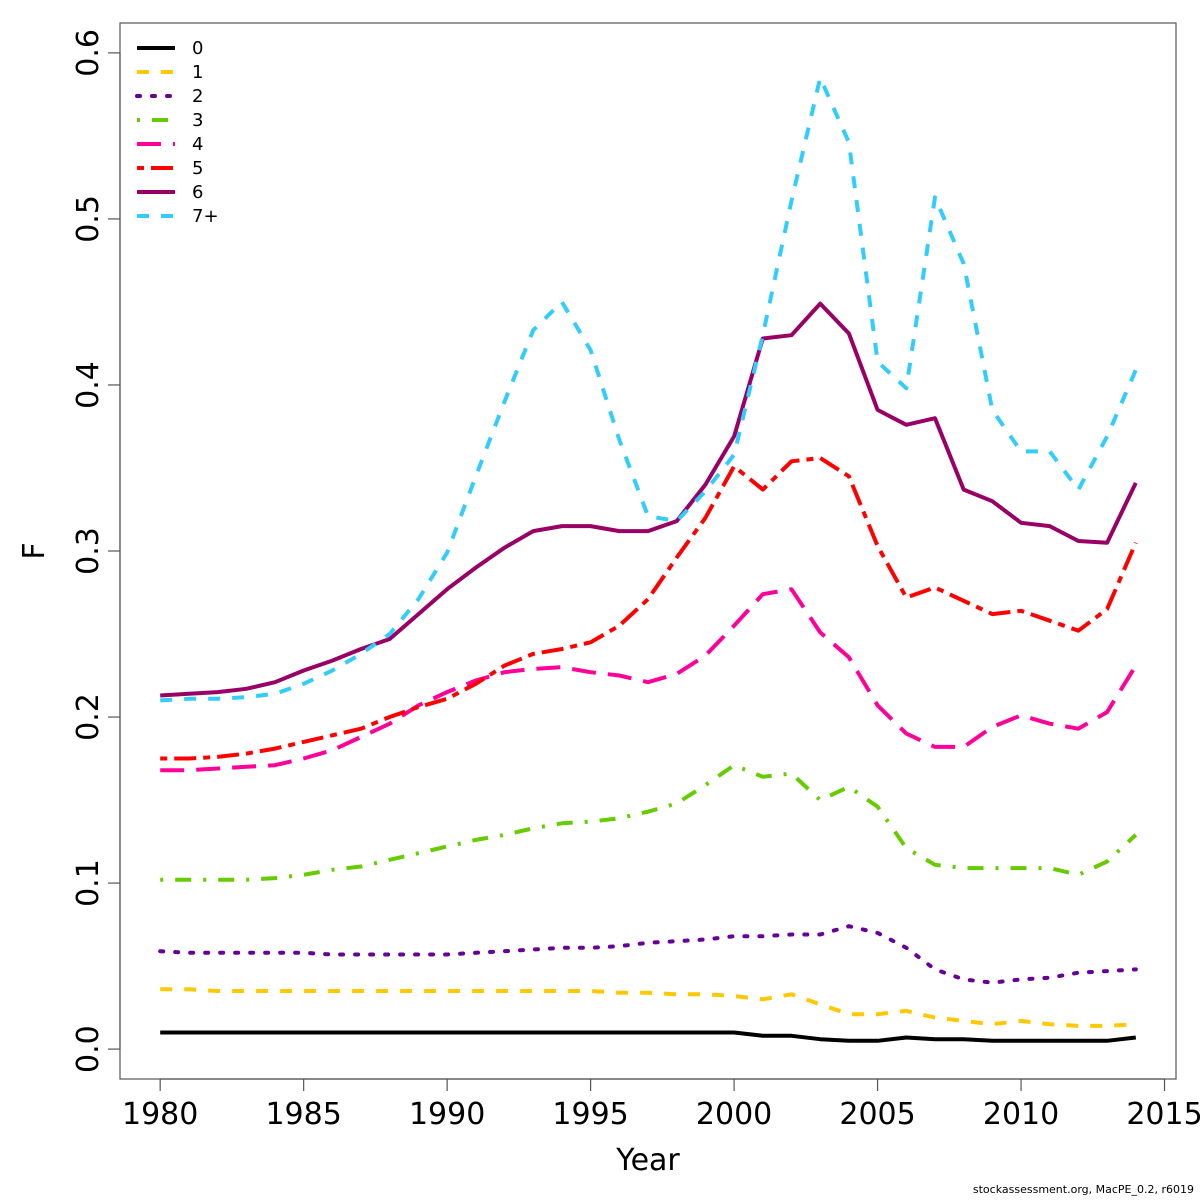  What do you see at coordinates (197, 144) in the screenshot?
I see `legend-label: 4` at bounding box center [197, 144].